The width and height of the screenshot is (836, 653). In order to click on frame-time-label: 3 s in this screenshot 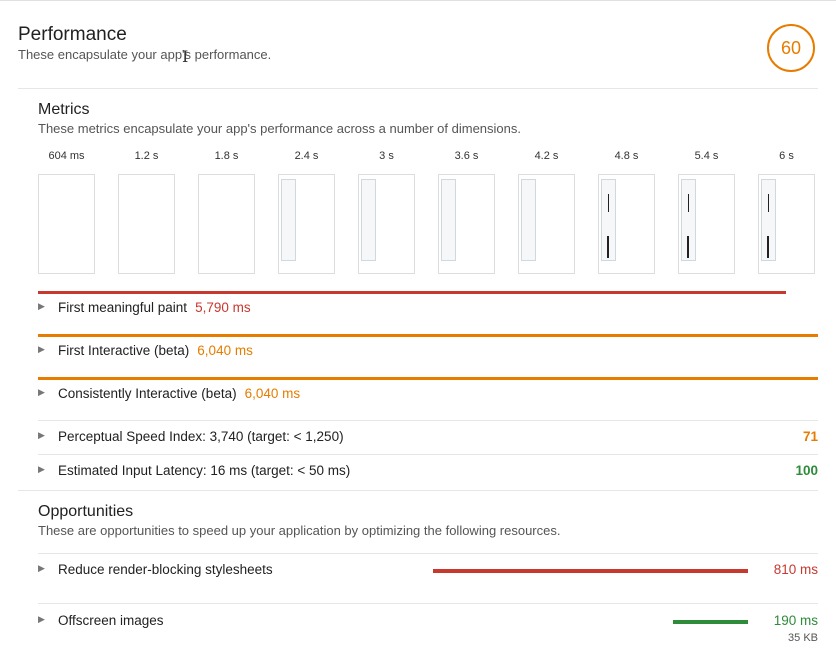, I will do `click(386, 156)`.